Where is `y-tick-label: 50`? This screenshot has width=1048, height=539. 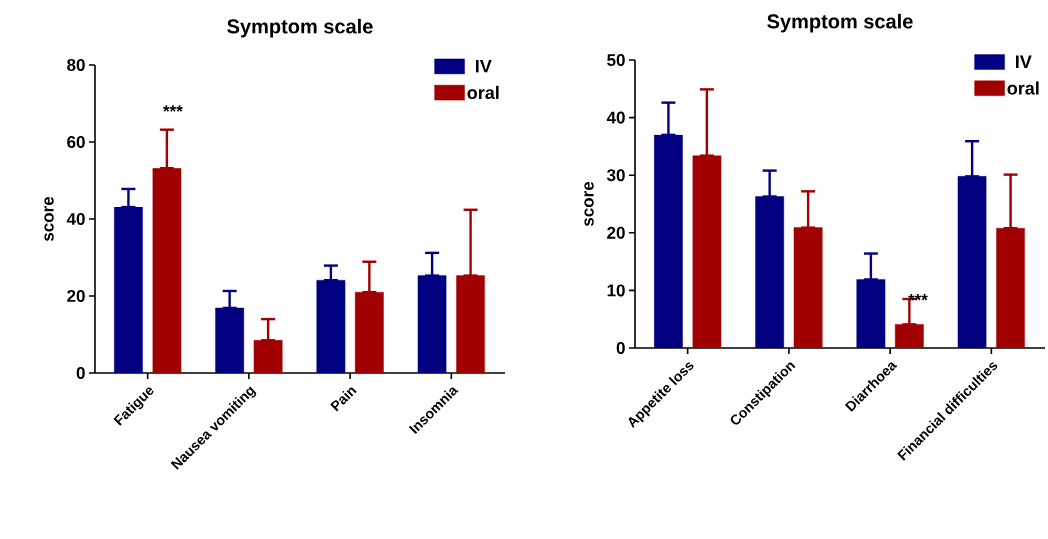 y-tick-label: 50 is located at coordinates (616, 60).